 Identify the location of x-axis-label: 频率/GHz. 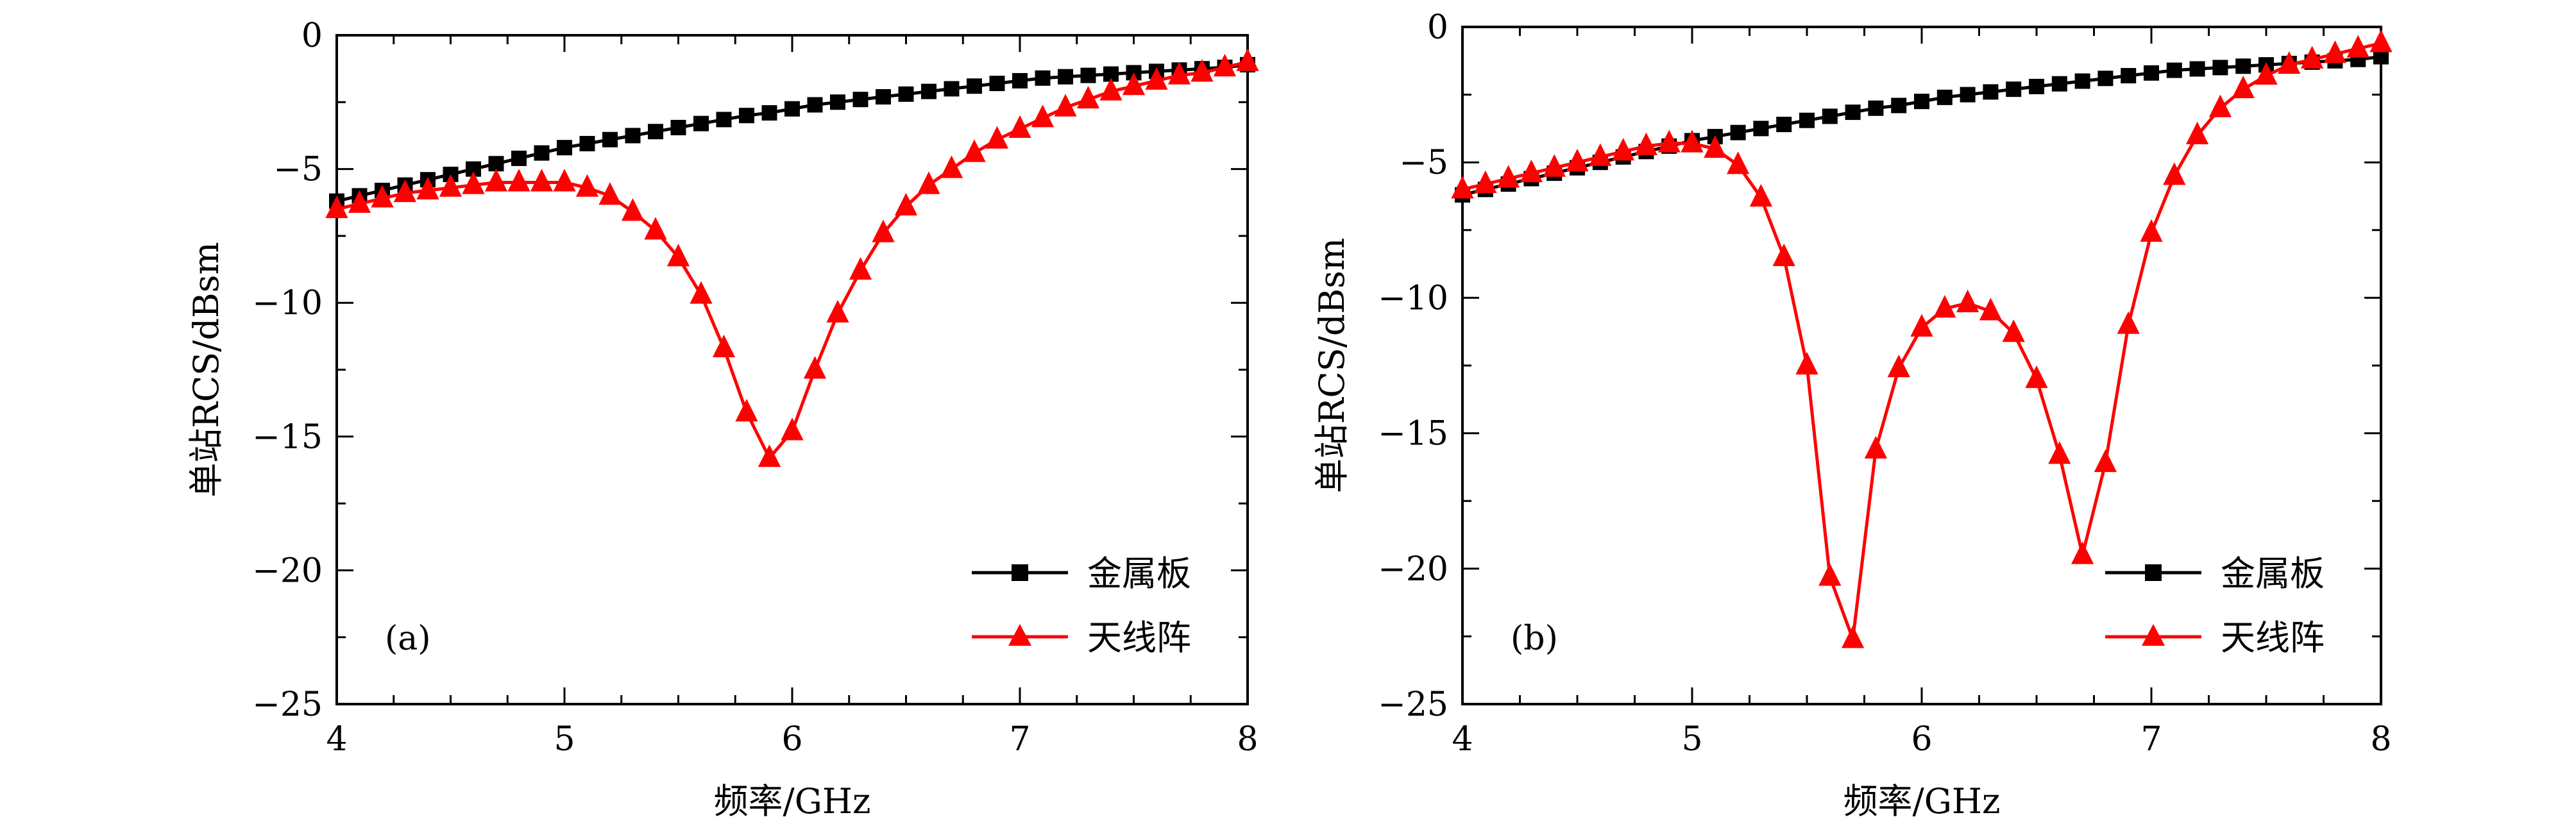
(792, 801).